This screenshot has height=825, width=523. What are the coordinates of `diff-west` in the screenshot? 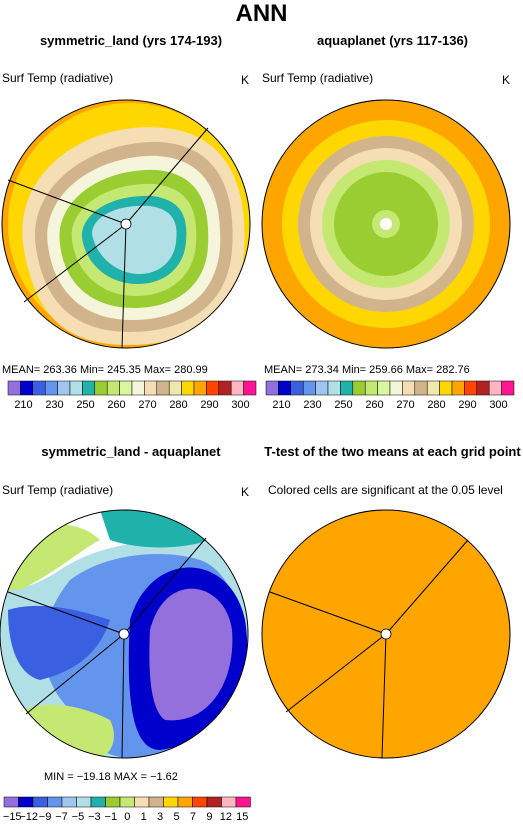 It's located at (59, 642).